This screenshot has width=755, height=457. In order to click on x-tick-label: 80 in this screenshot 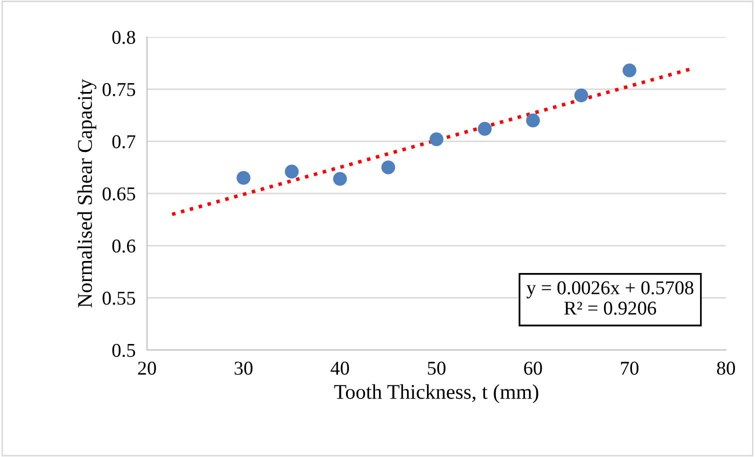, I will do `click(726, 368)`.